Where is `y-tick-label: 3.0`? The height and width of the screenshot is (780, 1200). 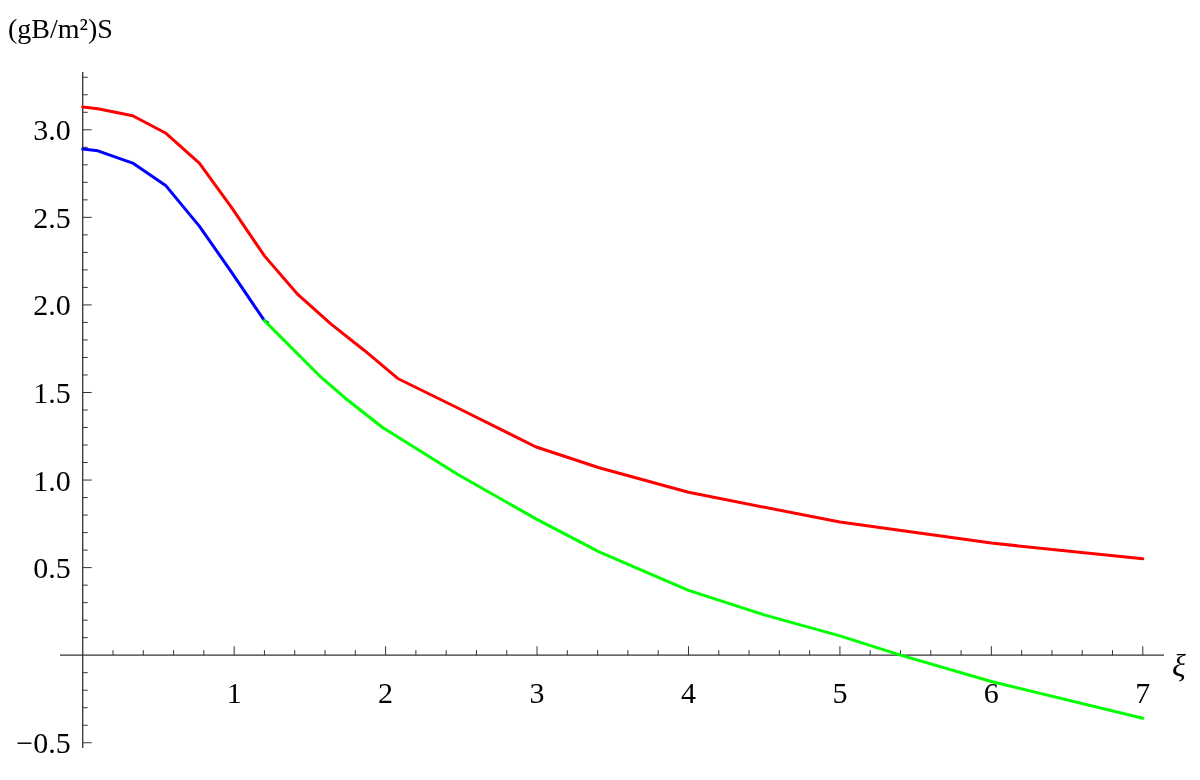
y-tick-label: 3.0 is located at coordinates (52, 130).